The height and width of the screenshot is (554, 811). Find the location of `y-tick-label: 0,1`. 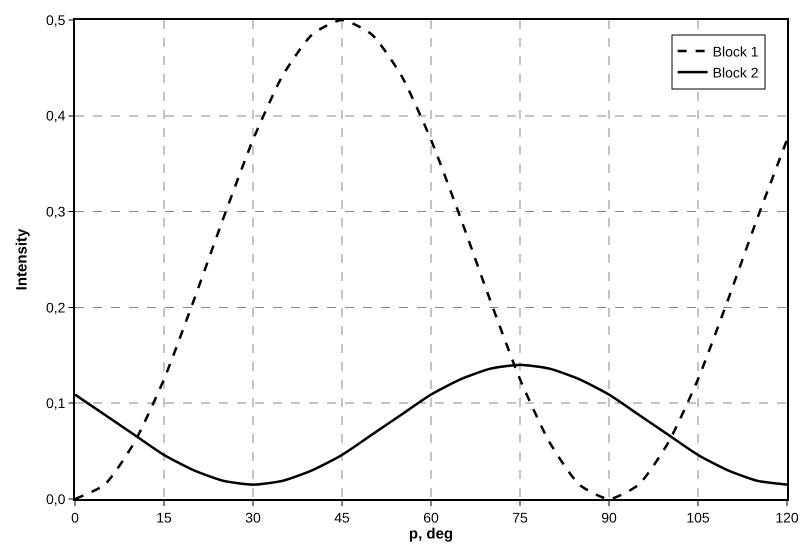

y-tick-label: 0,1 is located at coordinates (56, 403).